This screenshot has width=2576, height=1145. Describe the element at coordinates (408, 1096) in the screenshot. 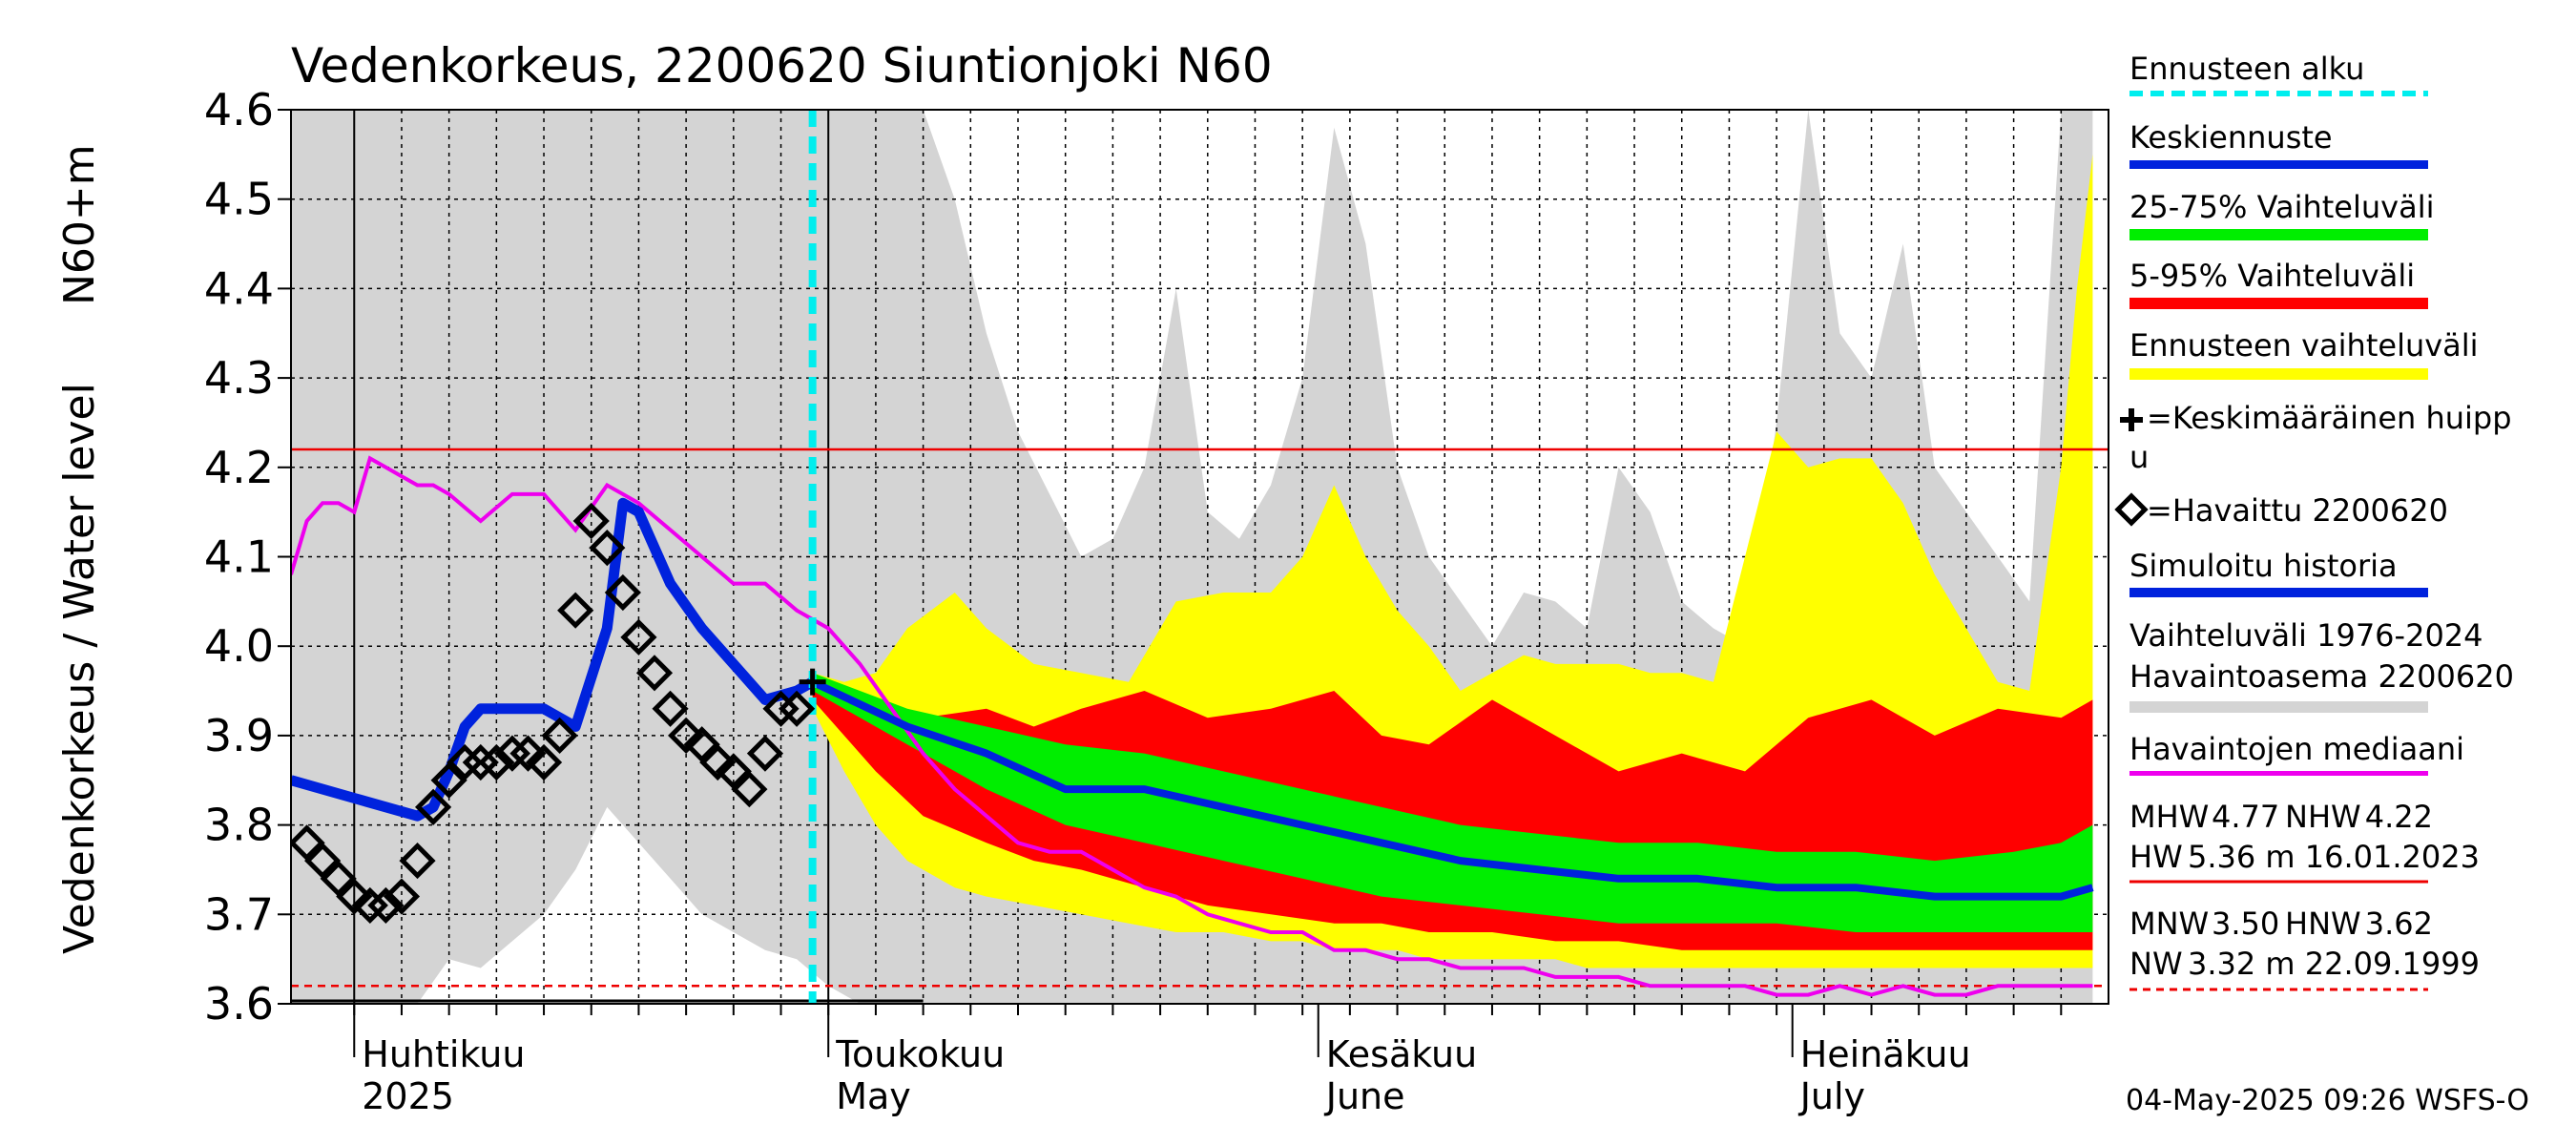

I see `x-month-sublabel: 2025` at that location.